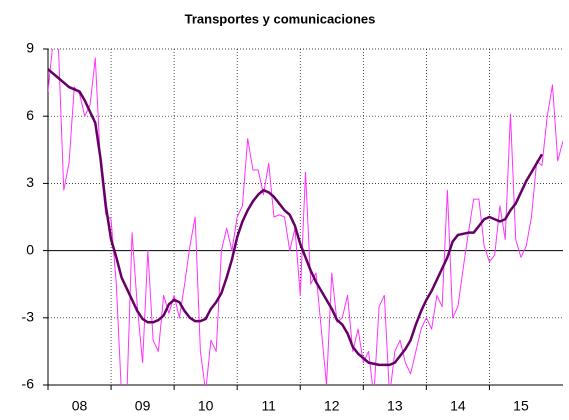 This screenshot has width=569, height=420. Describe the element at coordinates (143, 406) in the screenshot. I see `x-tick-label: 09` at that location.